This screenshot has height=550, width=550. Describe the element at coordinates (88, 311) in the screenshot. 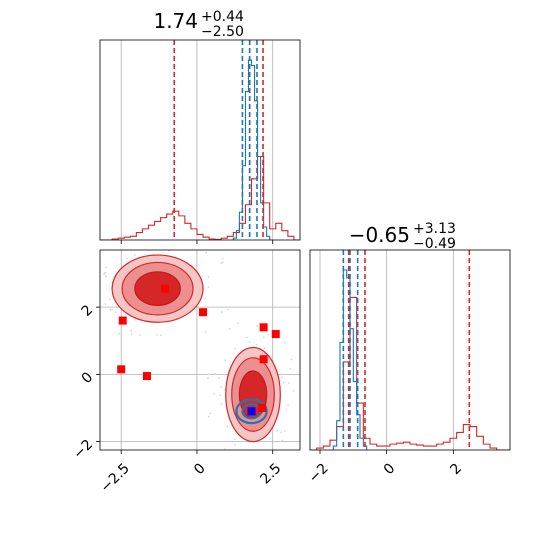

I see `bl-tick-label-y-2: 2` at that location.